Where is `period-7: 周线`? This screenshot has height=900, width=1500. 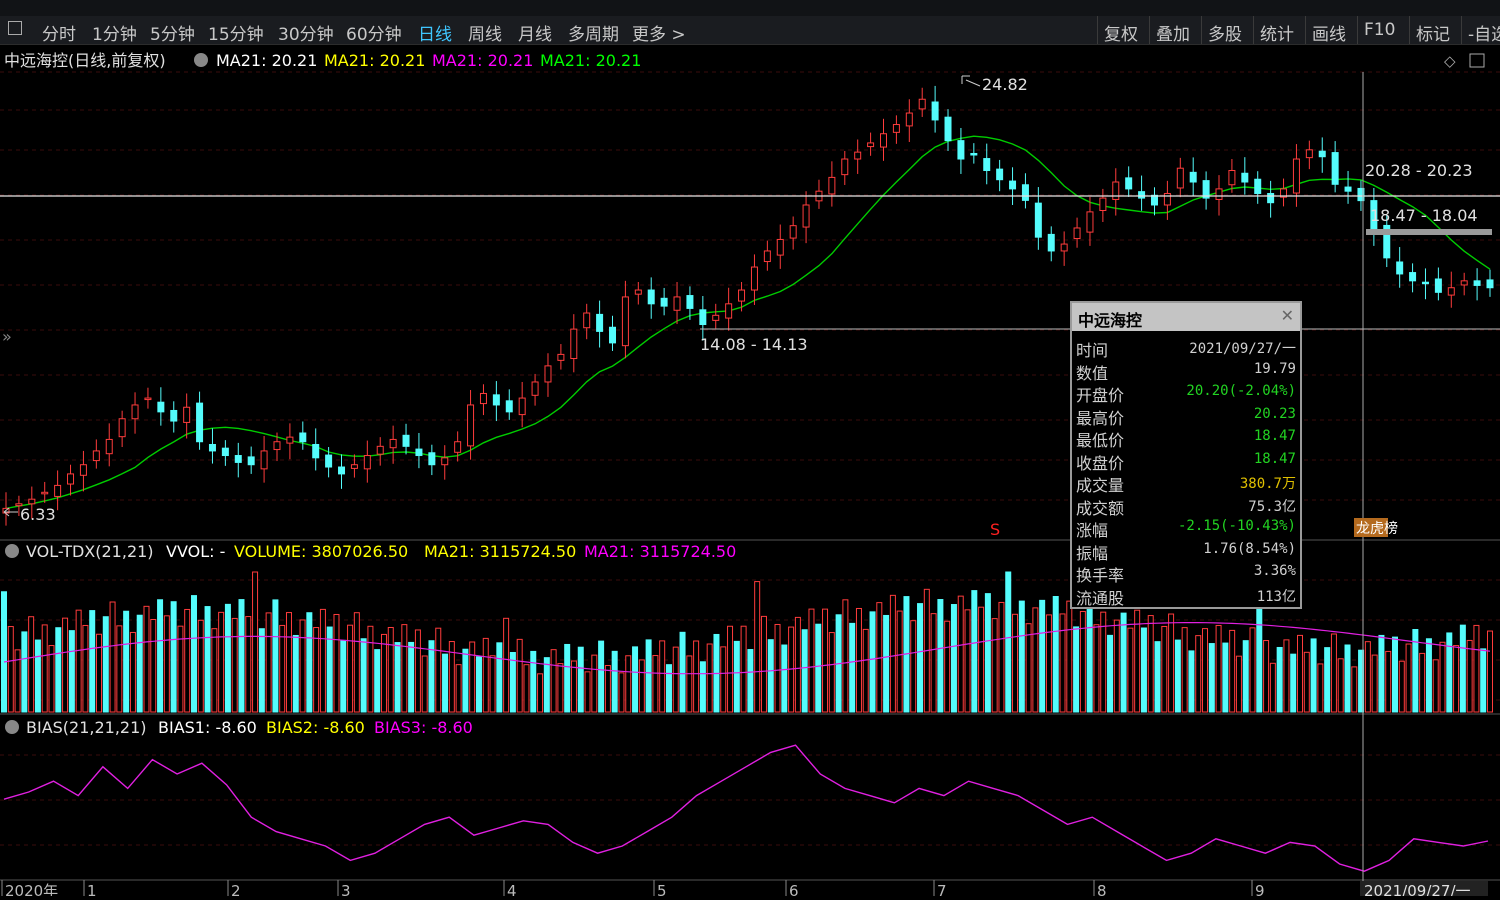
period-7: 周线 is located at coordinates (485, 35).